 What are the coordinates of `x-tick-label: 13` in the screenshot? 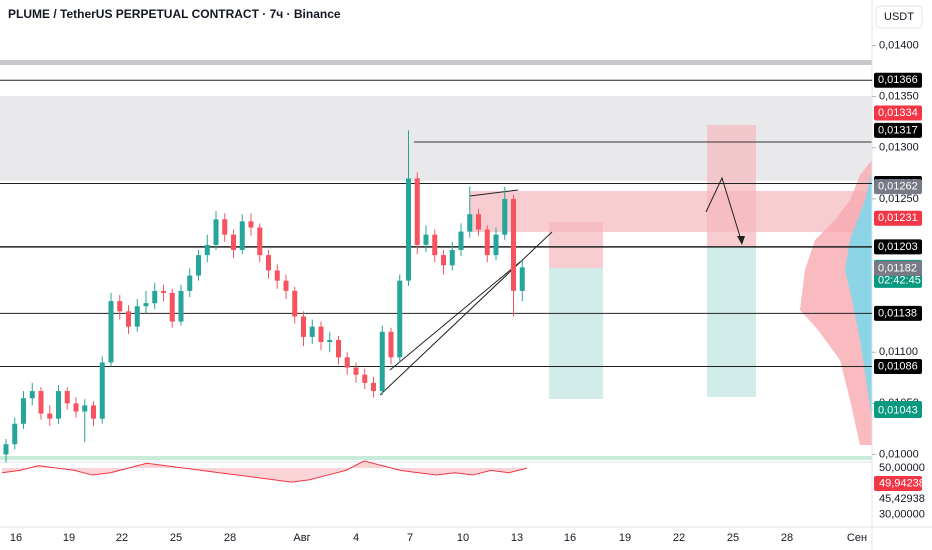 It's located at (517, 538).